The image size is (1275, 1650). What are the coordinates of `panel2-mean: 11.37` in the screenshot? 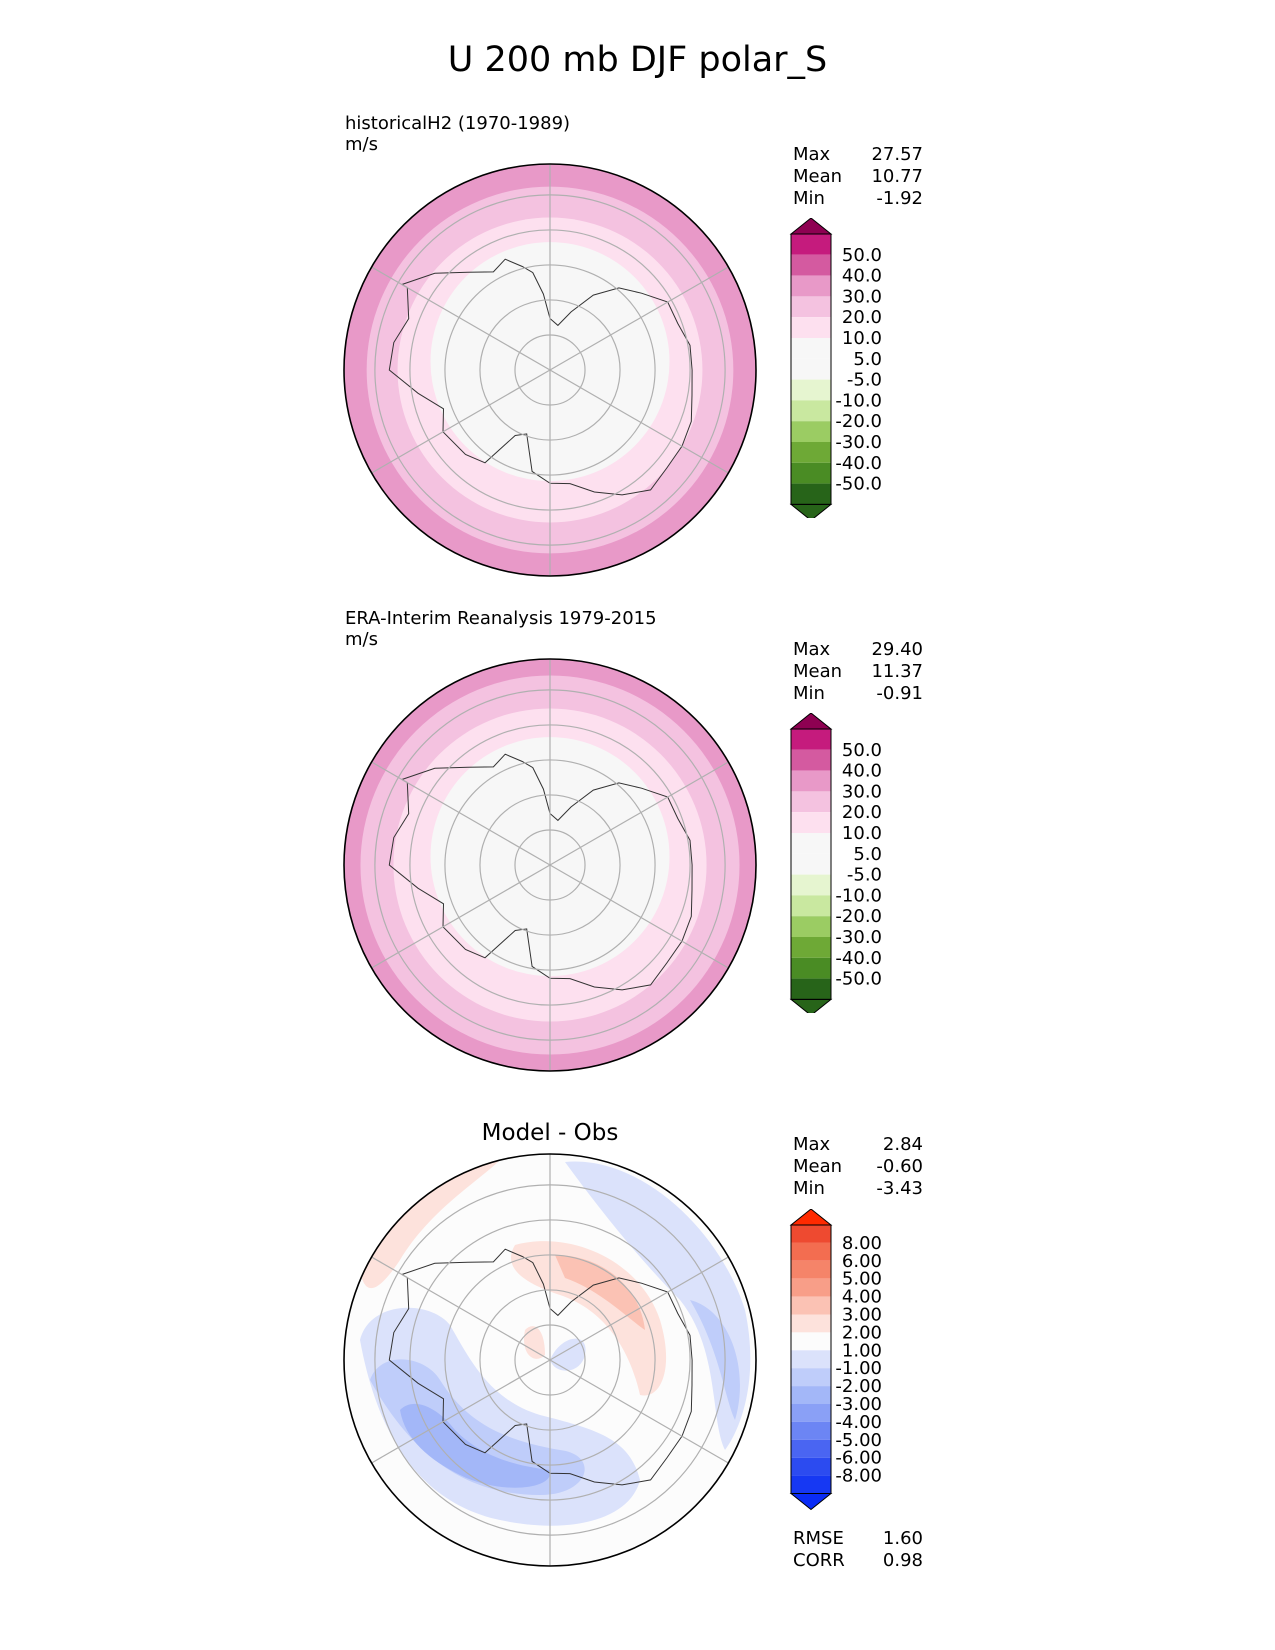 It's located at (897, 671).